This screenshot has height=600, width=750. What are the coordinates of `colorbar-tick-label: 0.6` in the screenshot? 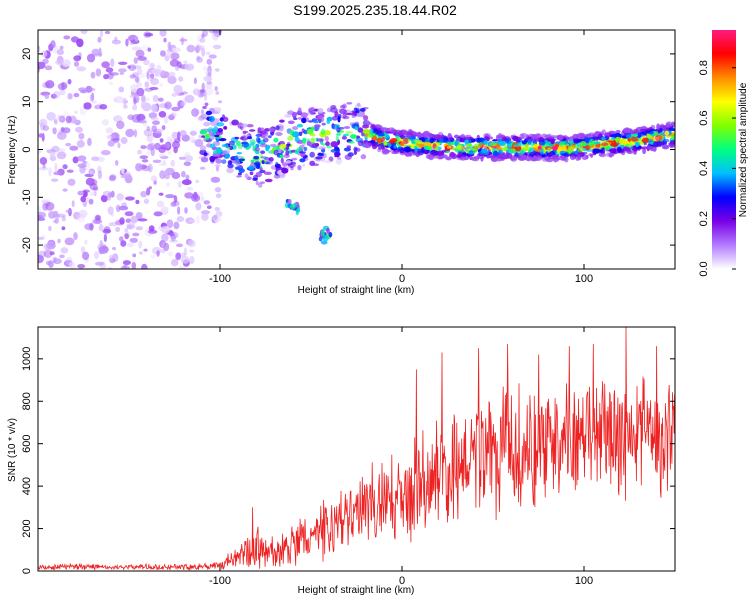 It's located at (704, 117).